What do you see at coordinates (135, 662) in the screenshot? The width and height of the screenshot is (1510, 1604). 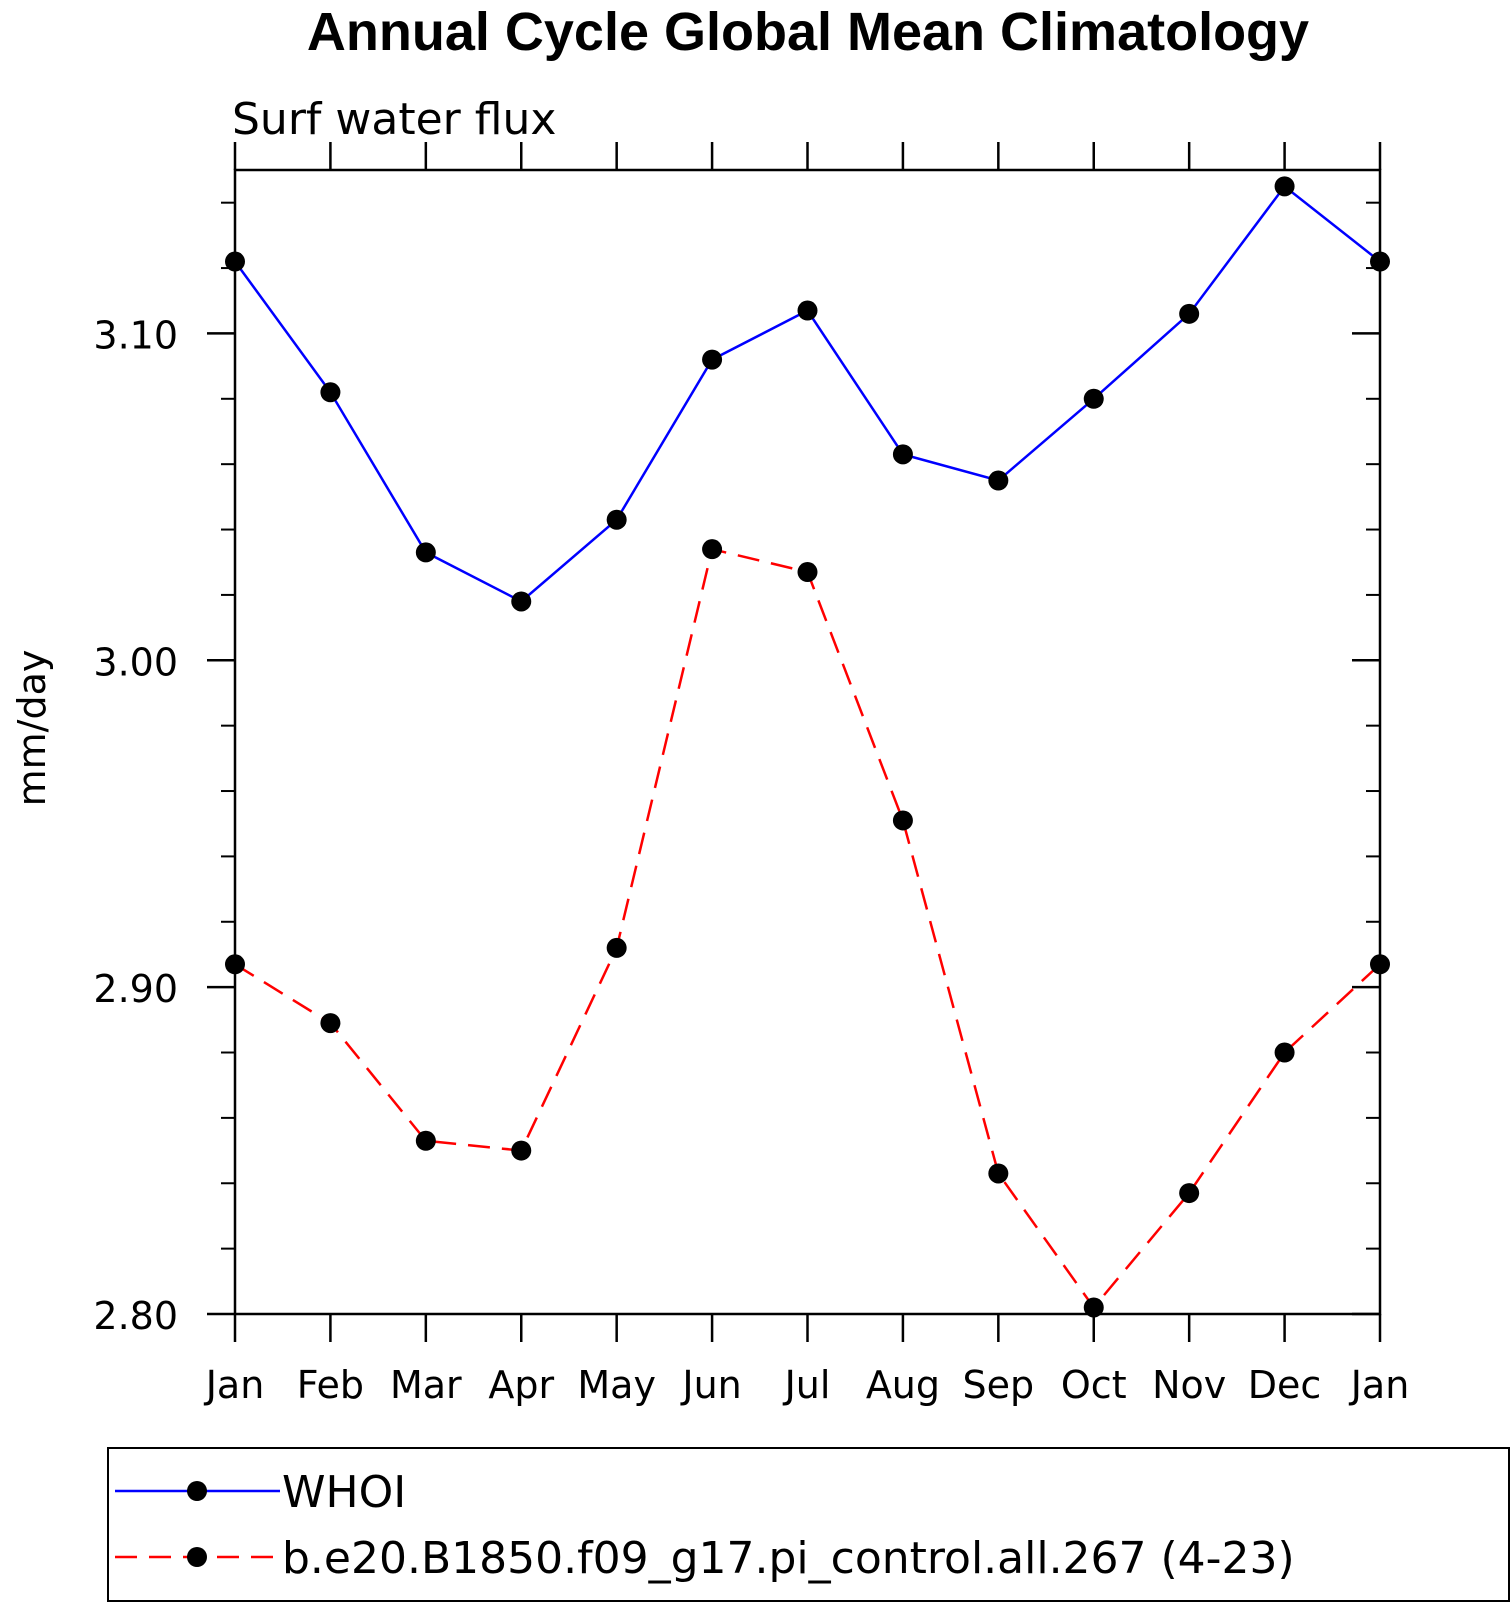 I see `y-tick-label: 3.00` at bounding box center [135, 662].